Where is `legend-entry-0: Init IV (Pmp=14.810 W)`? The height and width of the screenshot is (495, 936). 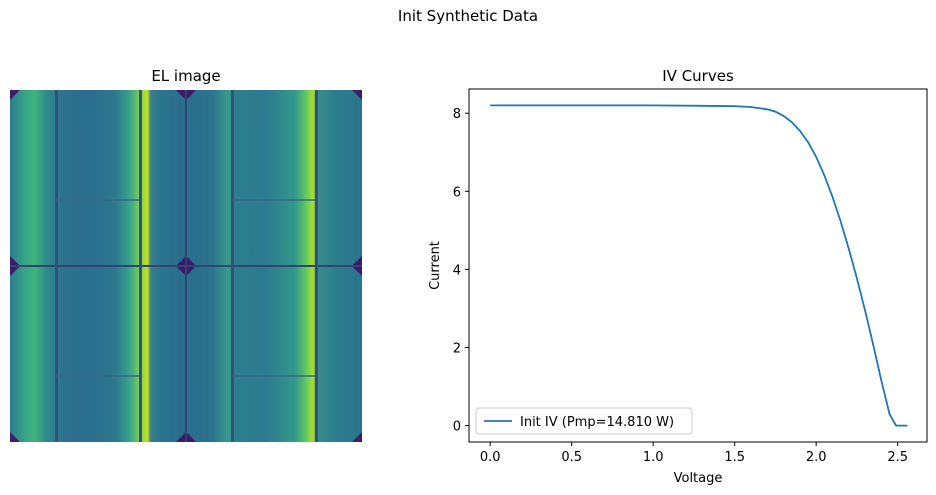 legend-entry-0: Init IV (Pmp=14.810 W) is located at coordinates (597, 422).